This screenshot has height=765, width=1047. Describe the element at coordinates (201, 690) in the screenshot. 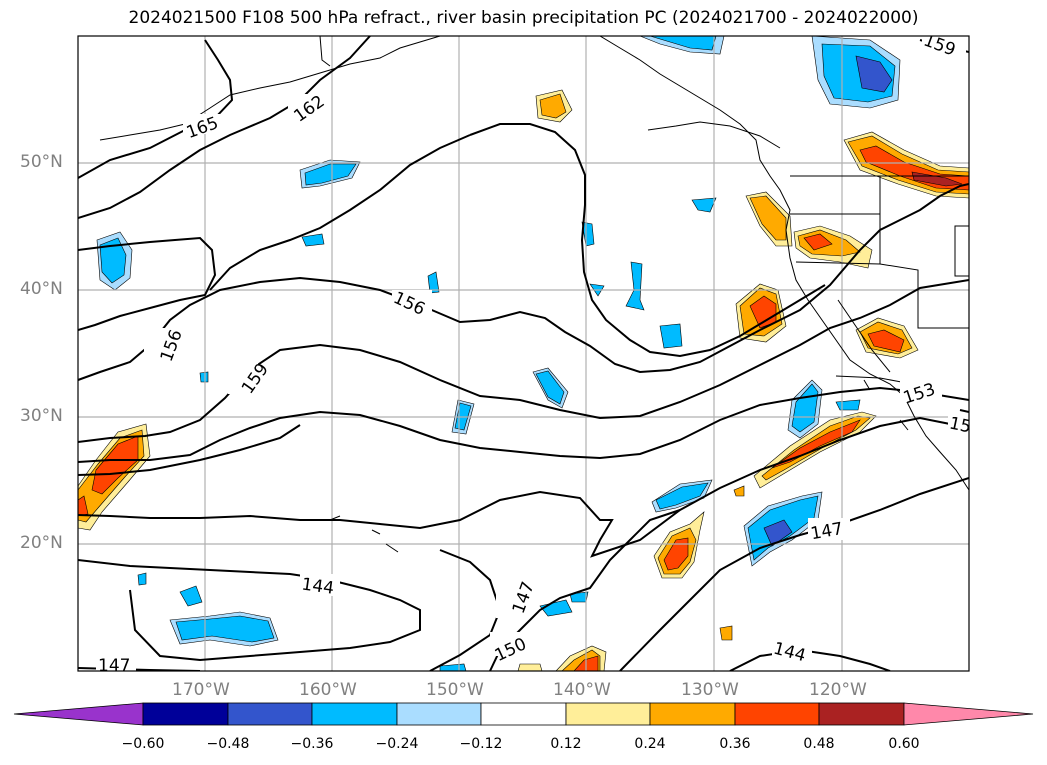

I see `lon-label: 170°W` at that location.